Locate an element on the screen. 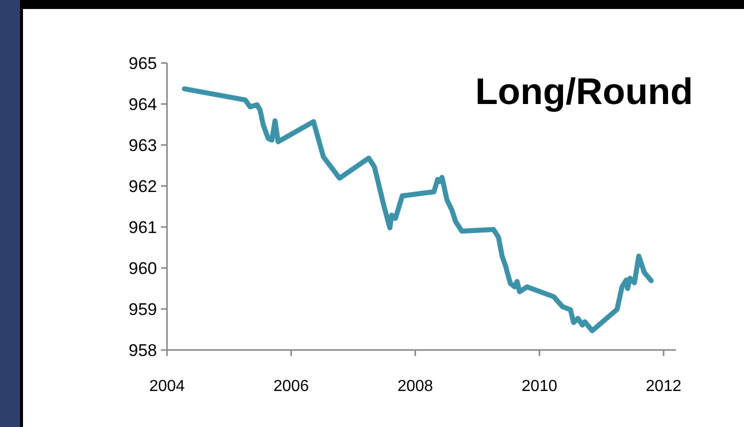 Image resolution: width=744 pixels, height=427 pixels. y-tick-label: 959 is located at coordinates (142, 309).